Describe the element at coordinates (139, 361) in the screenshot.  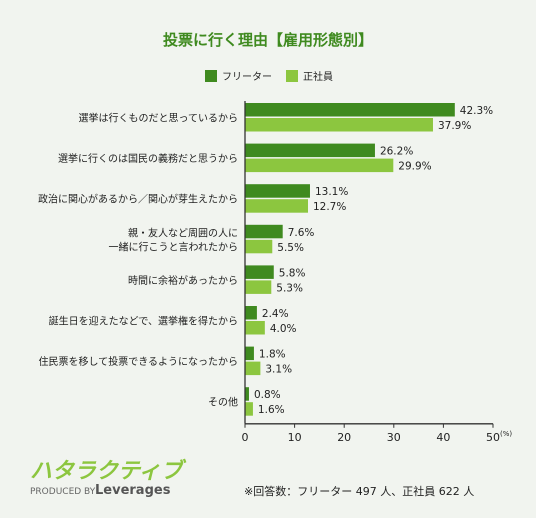
I see `category-label: 住民票を移して投票できるようになったから` at that location.